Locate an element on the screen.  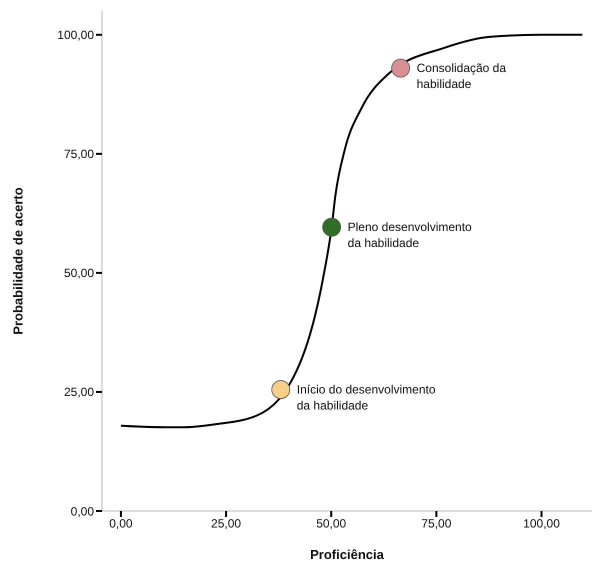
y-axis-title: Probabilidade de acerto is located at coordinates (18, 261).